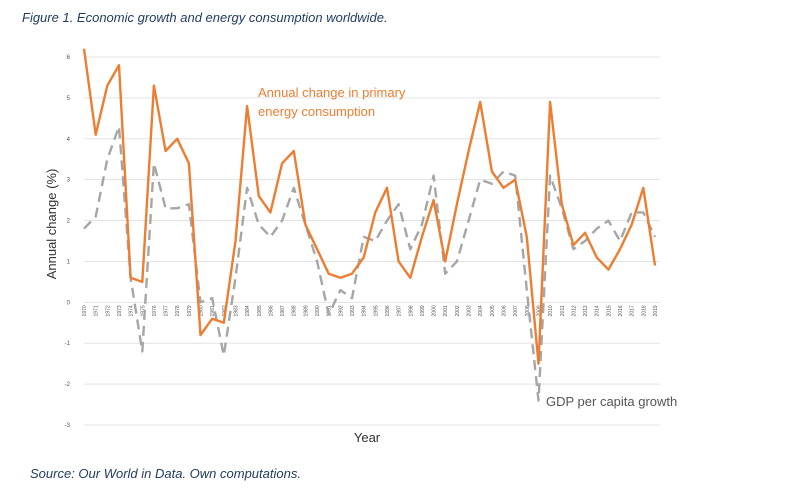  What do you see at coordinates (69, 140) in the screenshot?
I see `y-tick-label: 4` at bounding box center [69, 140].